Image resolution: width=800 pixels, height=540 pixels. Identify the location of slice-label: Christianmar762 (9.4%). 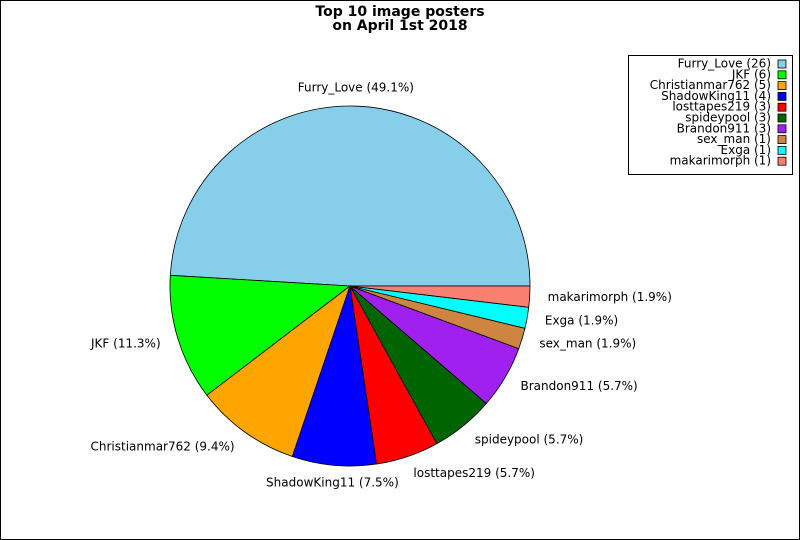
(163, 446).